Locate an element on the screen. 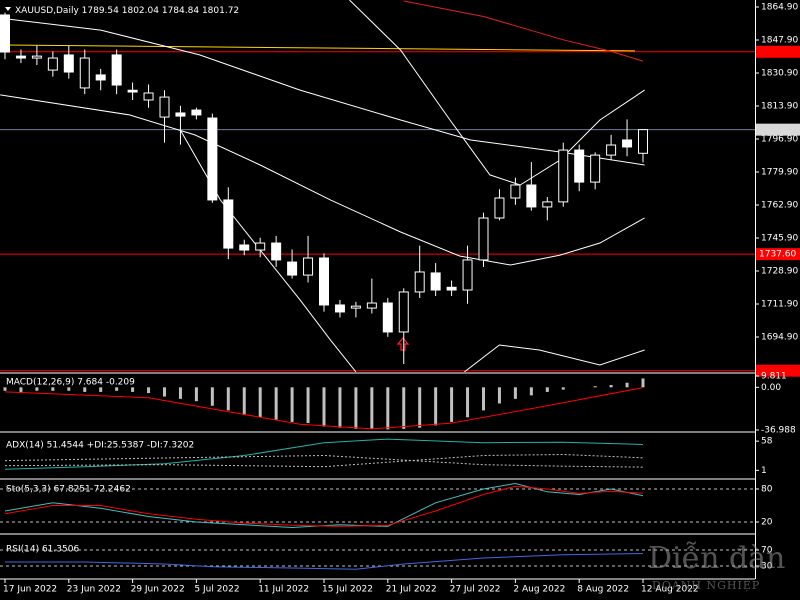 This screenshot has width=800, height=600. y-tick-label: 1830.90 is located at coordinates (779, 73).